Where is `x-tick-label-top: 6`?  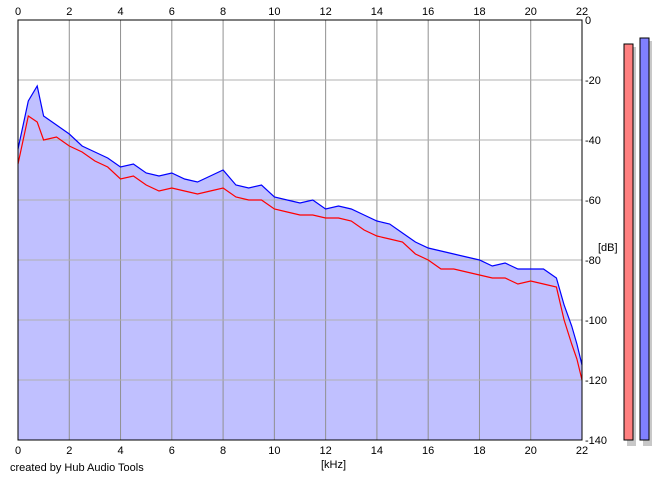 x-tick-label-top: 6 is located at coordinates (172, 12).